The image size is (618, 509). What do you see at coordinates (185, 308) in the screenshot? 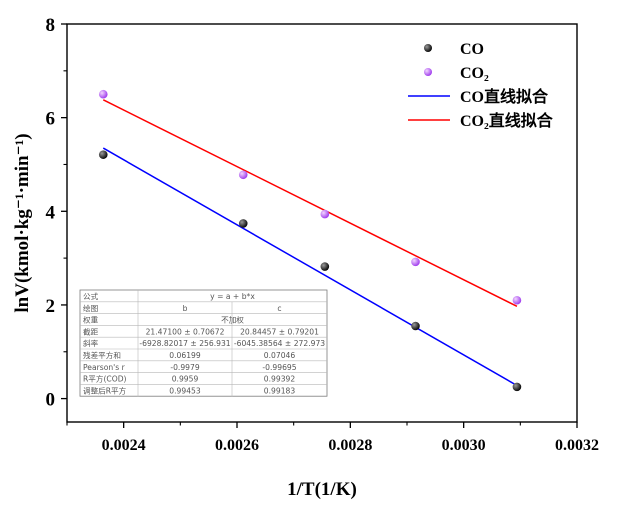
I see `table-cell-1-1: b` at bounding box center [185, 308].